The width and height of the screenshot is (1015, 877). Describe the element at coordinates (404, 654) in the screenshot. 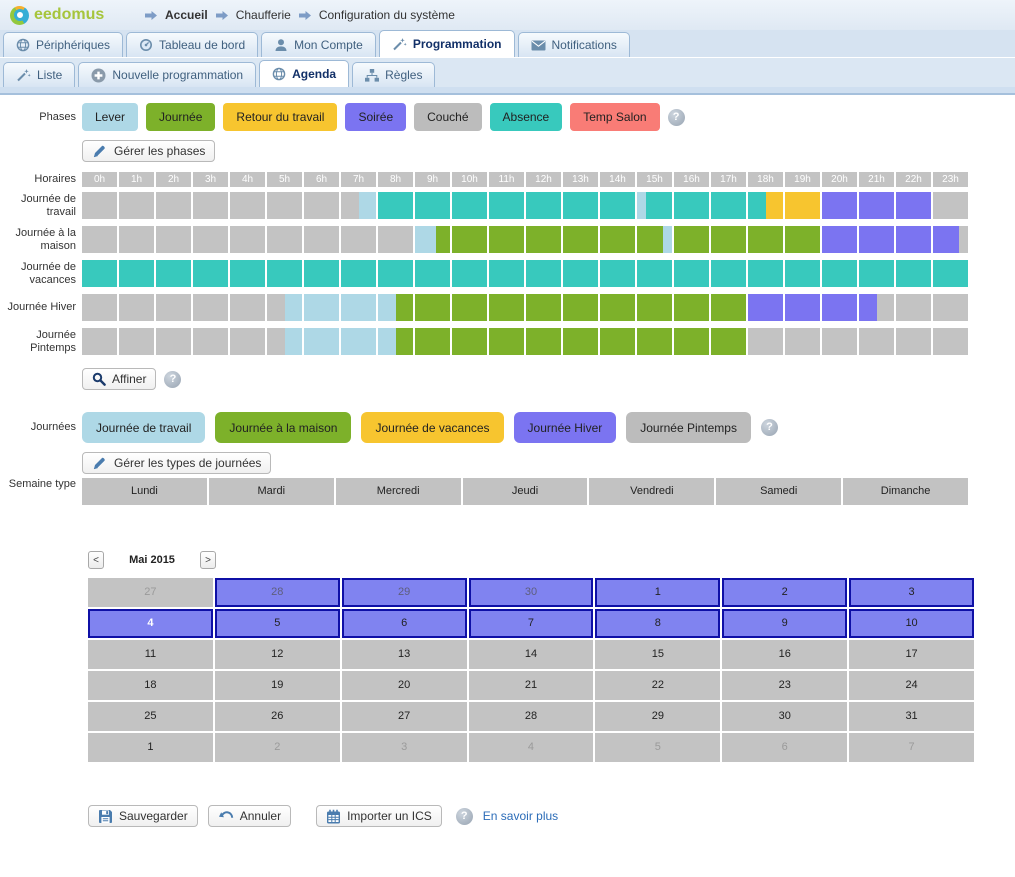

I see `calendar-day: 13` at that location.